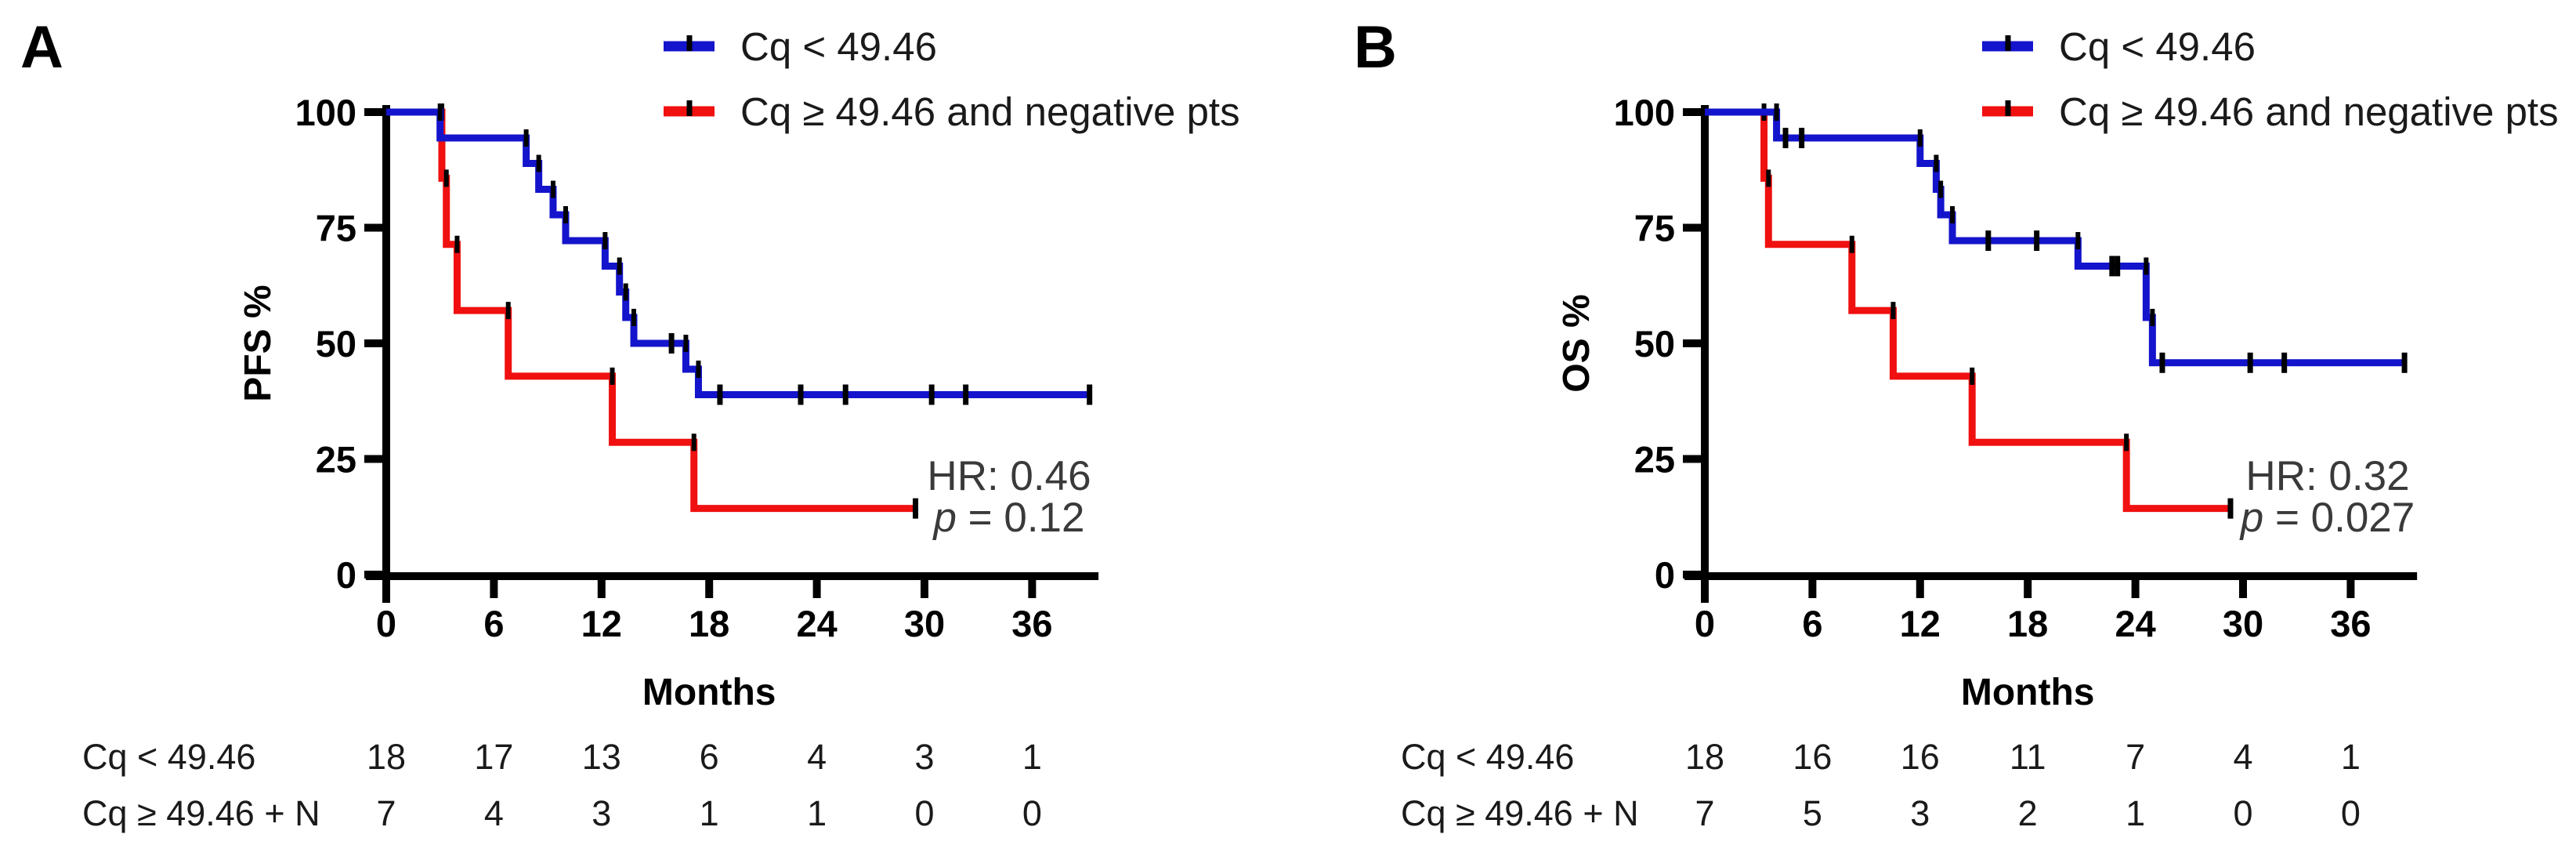 The image size is (2576, 856). I want to click on p-value-annotation: p = 0.12, so click(1008, 518).